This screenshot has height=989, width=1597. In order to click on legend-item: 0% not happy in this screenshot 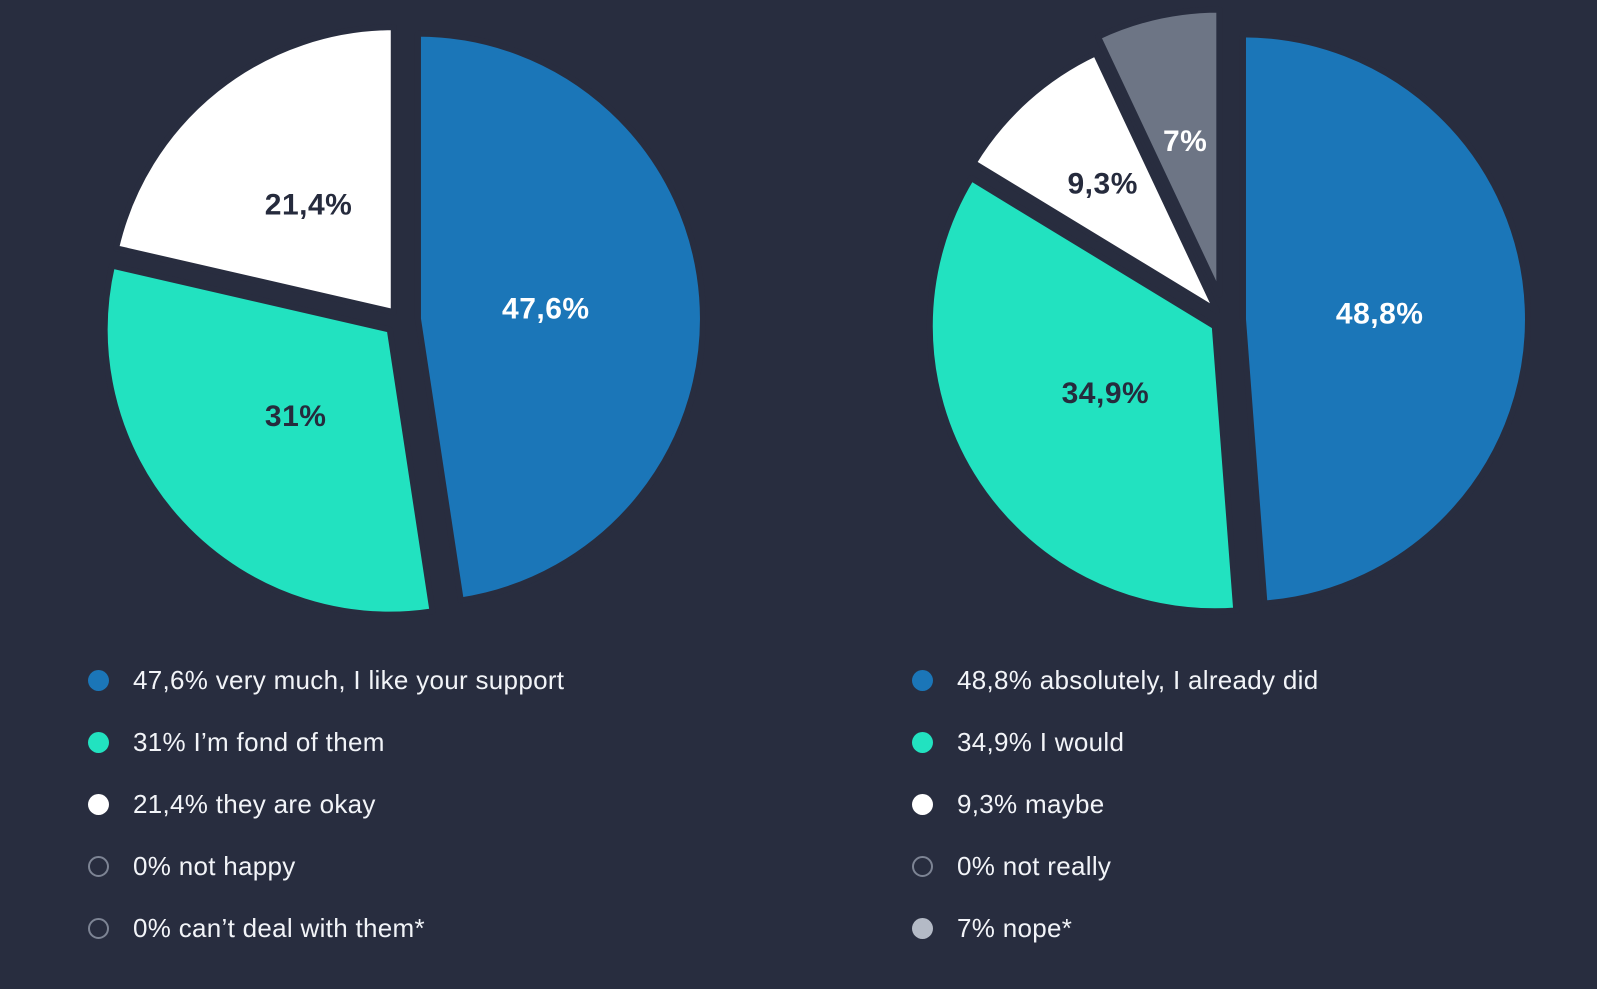, I will do `click(326, 866)`.